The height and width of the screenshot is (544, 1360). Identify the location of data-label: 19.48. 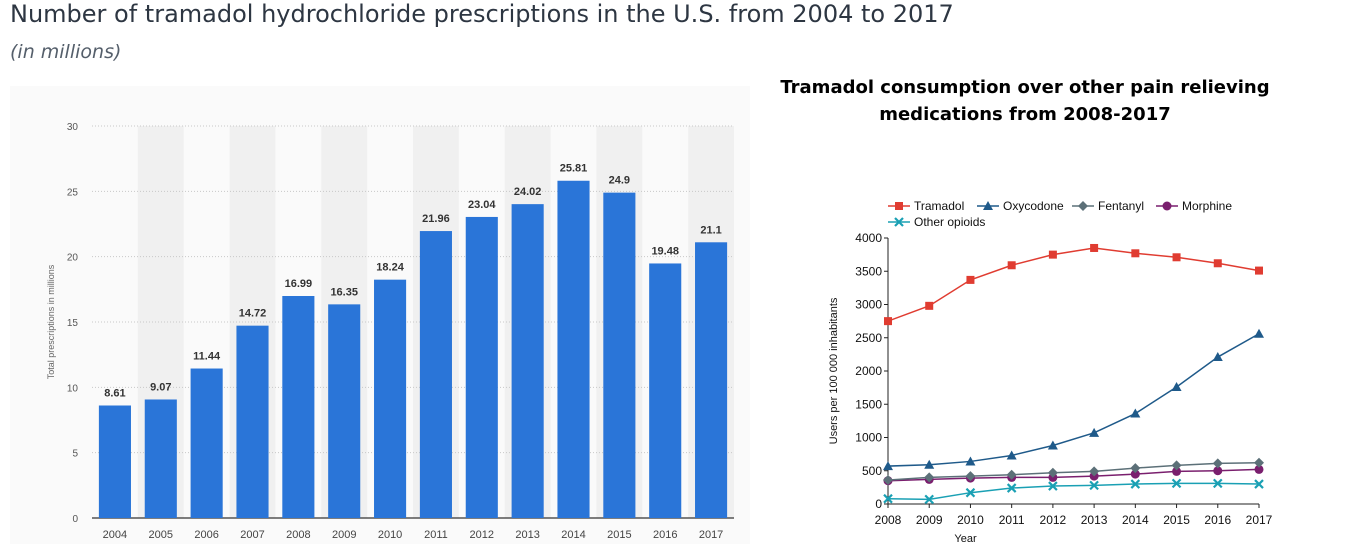
(665, 251).